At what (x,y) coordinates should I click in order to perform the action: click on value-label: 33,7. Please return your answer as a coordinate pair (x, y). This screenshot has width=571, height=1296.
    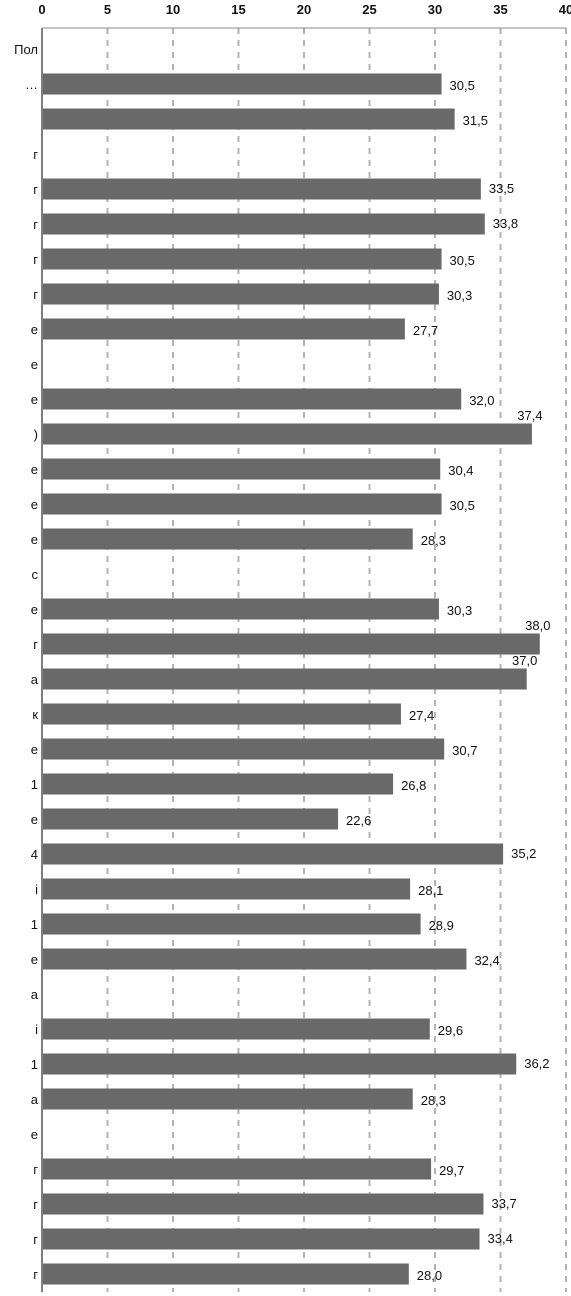
    Looking at the image, I should click on (503, 1203).